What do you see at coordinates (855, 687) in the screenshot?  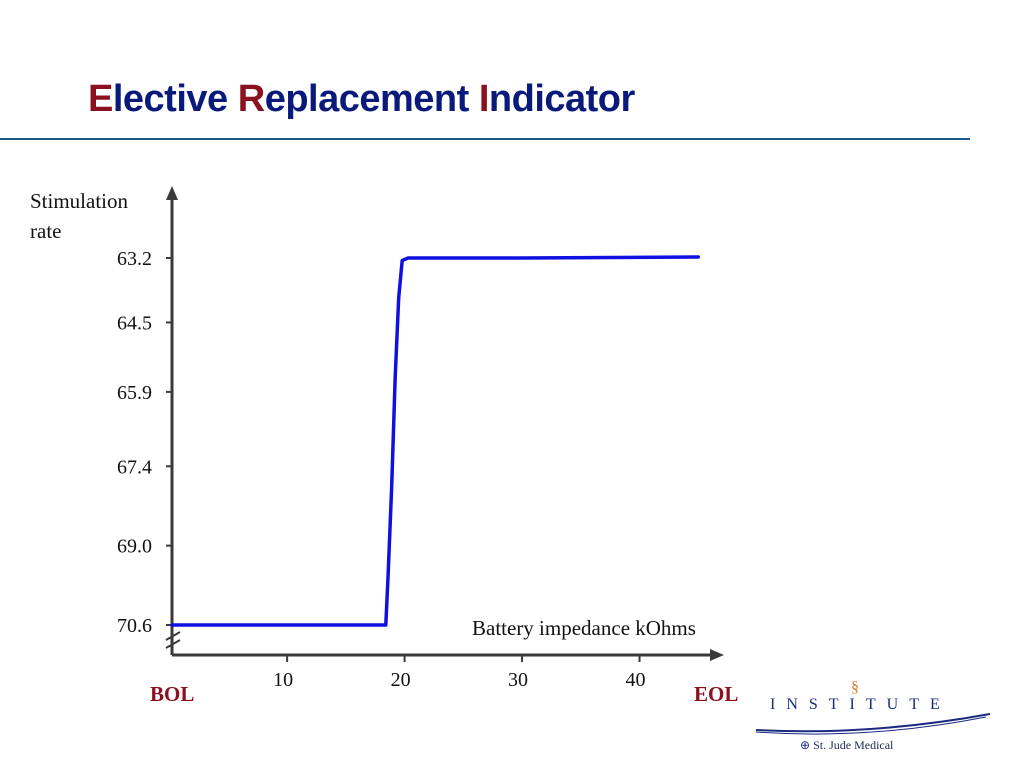 I see `flame-icon: §` at bounding box center [855, 687].